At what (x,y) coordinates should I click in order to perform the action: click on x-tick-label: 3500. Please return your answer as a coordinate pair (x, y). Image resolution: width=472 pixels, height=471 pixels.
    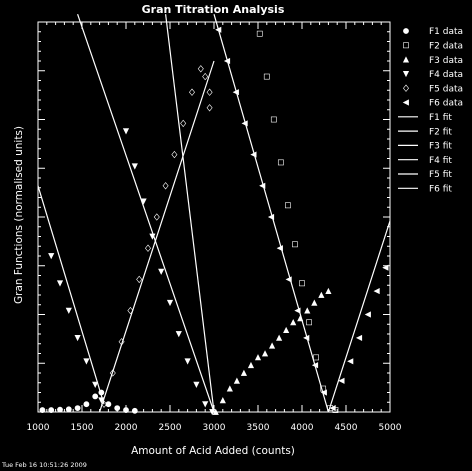
    Looking at the image, I should click on (258, 428).